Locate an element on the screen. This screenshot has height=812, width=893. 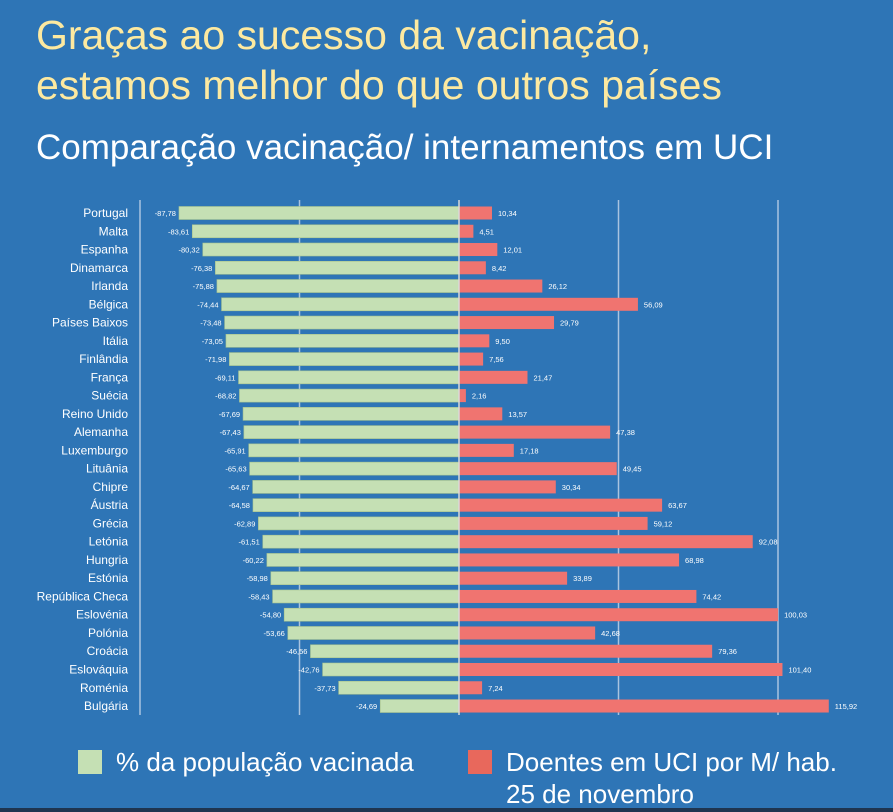
category-label: República Checa is located at coordinates (83, 596).